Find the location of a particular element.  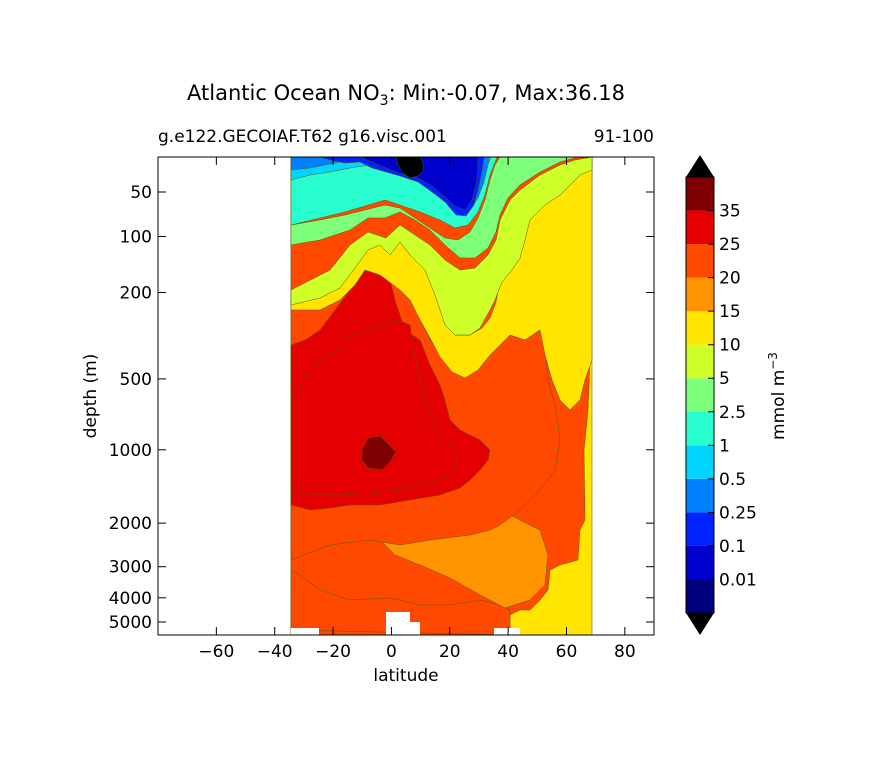

level-band-0.01-0.1 is located at coordinates (419, 184).